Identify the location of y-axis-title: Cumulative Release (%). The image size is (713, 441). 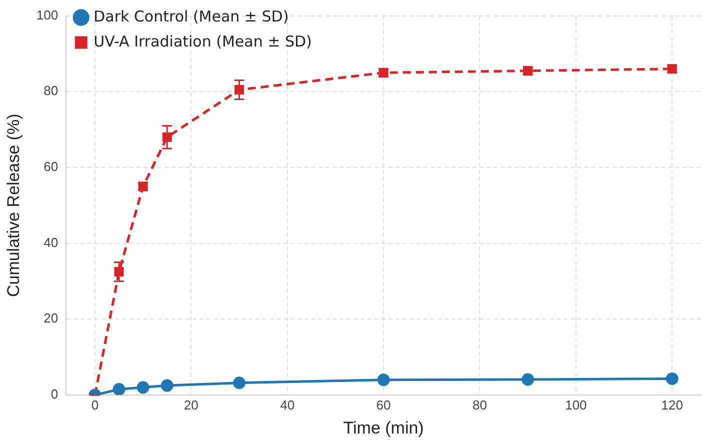
(13, 206).